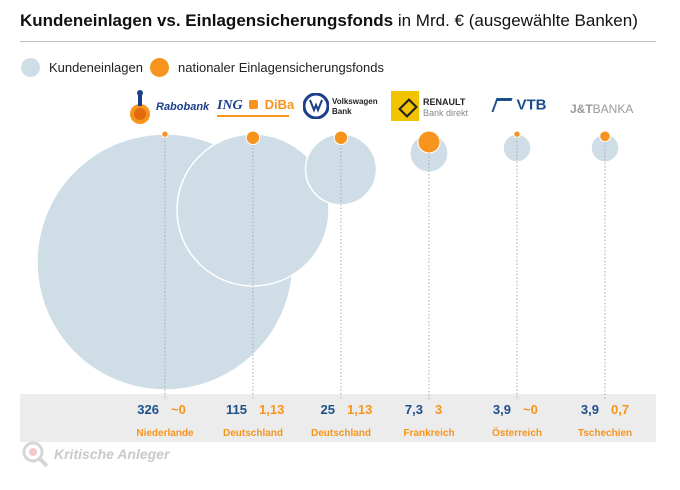 Image resolution: width=680 pixels, height=490 pixels. Describe the element at coordinates (96, 67) in the screenshot. I see `legend-label-deposits: Kundeneinlagen` at that location.